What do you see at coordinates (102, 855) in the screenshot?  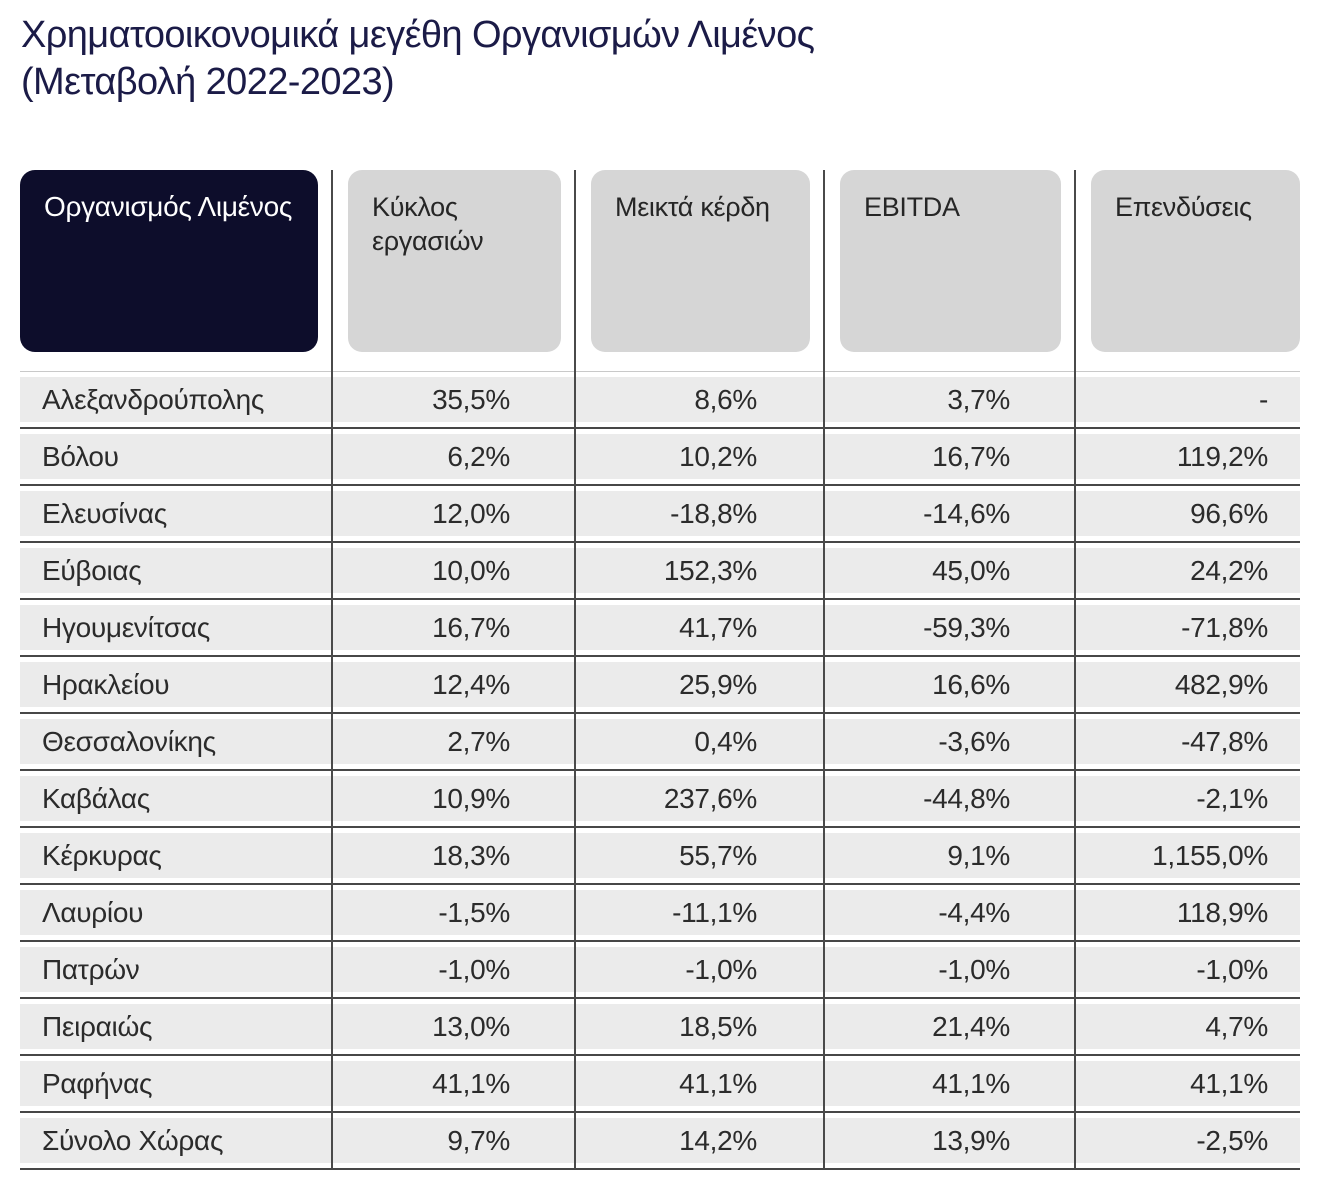 I see `port-name-cell: Κέρκυρας` at bounding box center [102, 855].